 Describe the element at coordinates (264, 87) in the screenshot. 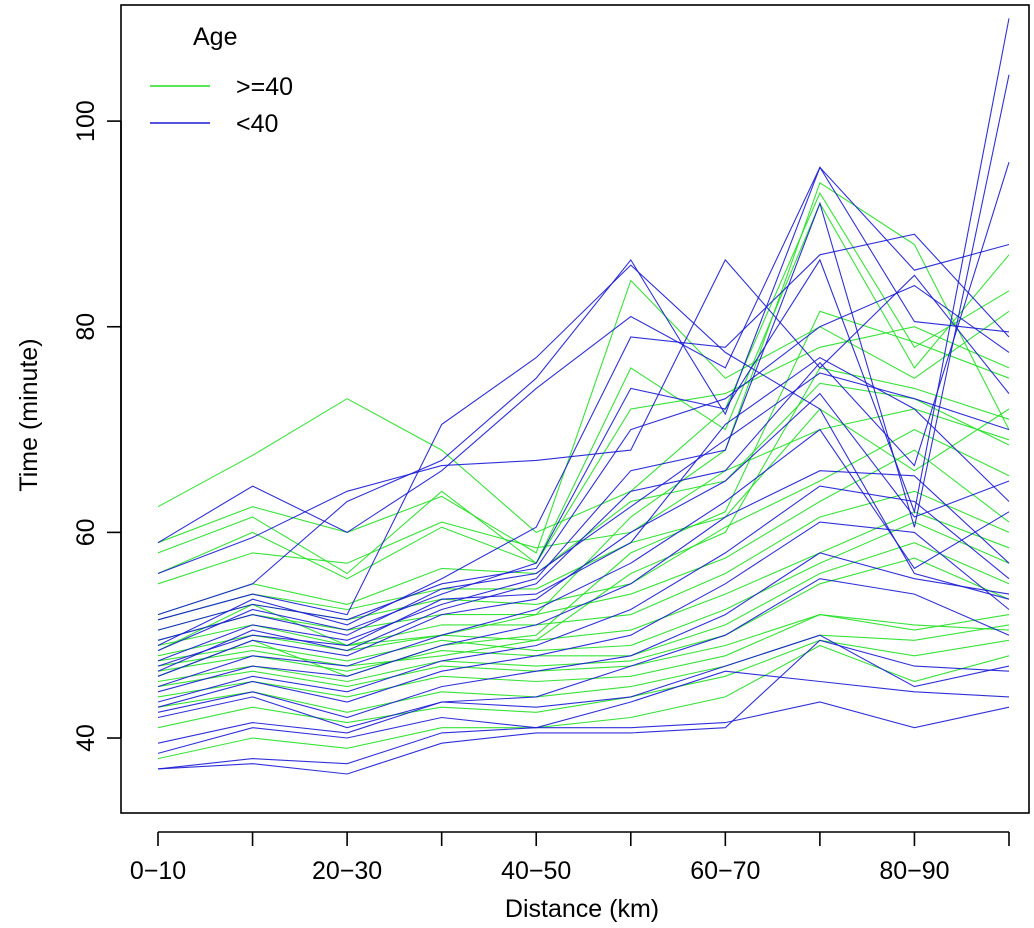

I see `legend-label-ge40: >=40` at that location.